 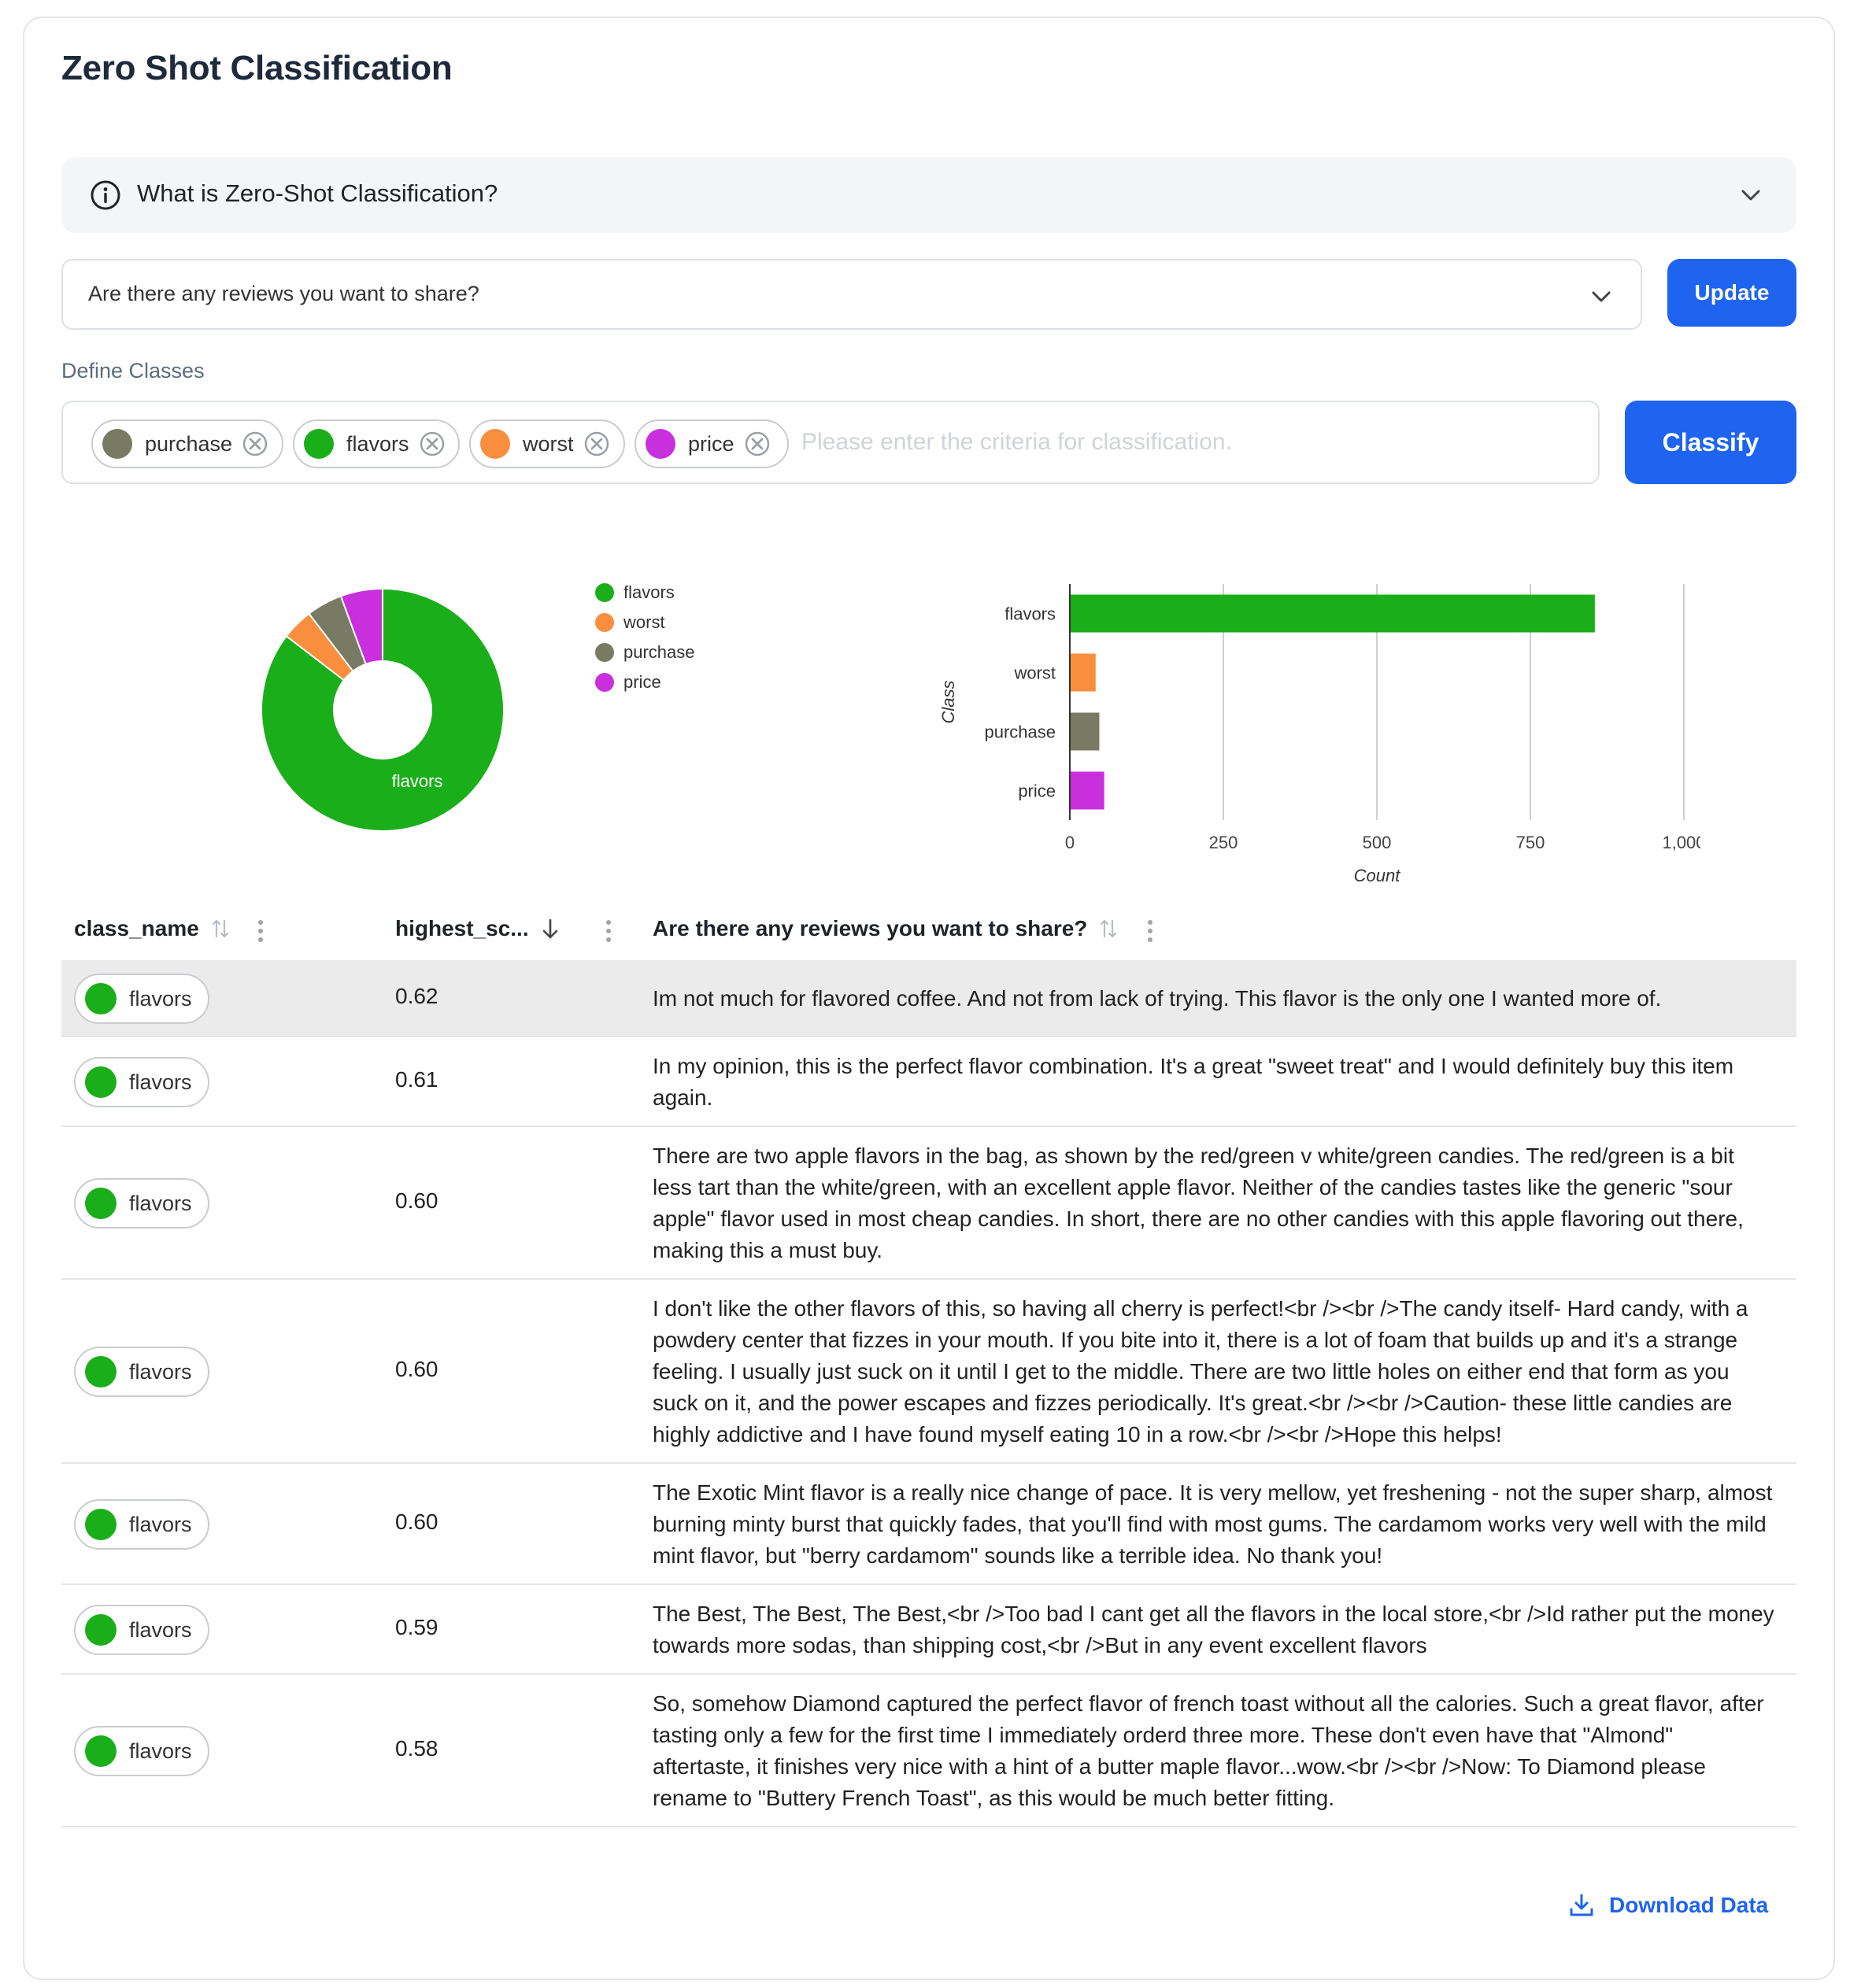 I want to click on donut-slice-label: flavors, so click(x=417, y=781).